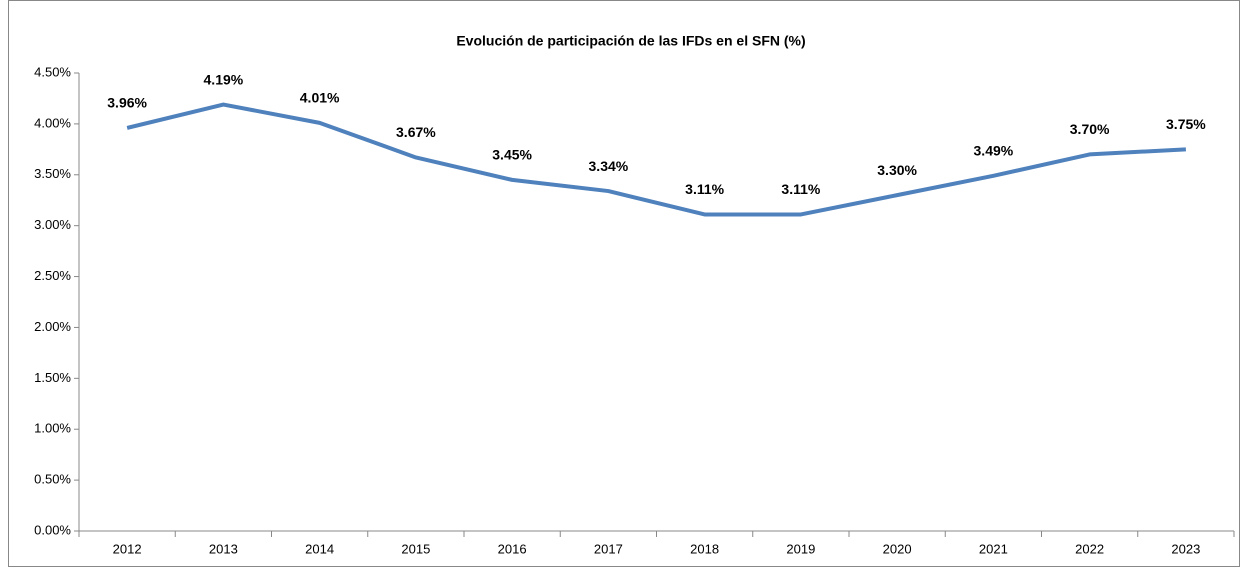 Image resolution: width=1241 pixels, height=568 pixels. I want to click on y-tick-label: 2.00%, so click(52, 326).